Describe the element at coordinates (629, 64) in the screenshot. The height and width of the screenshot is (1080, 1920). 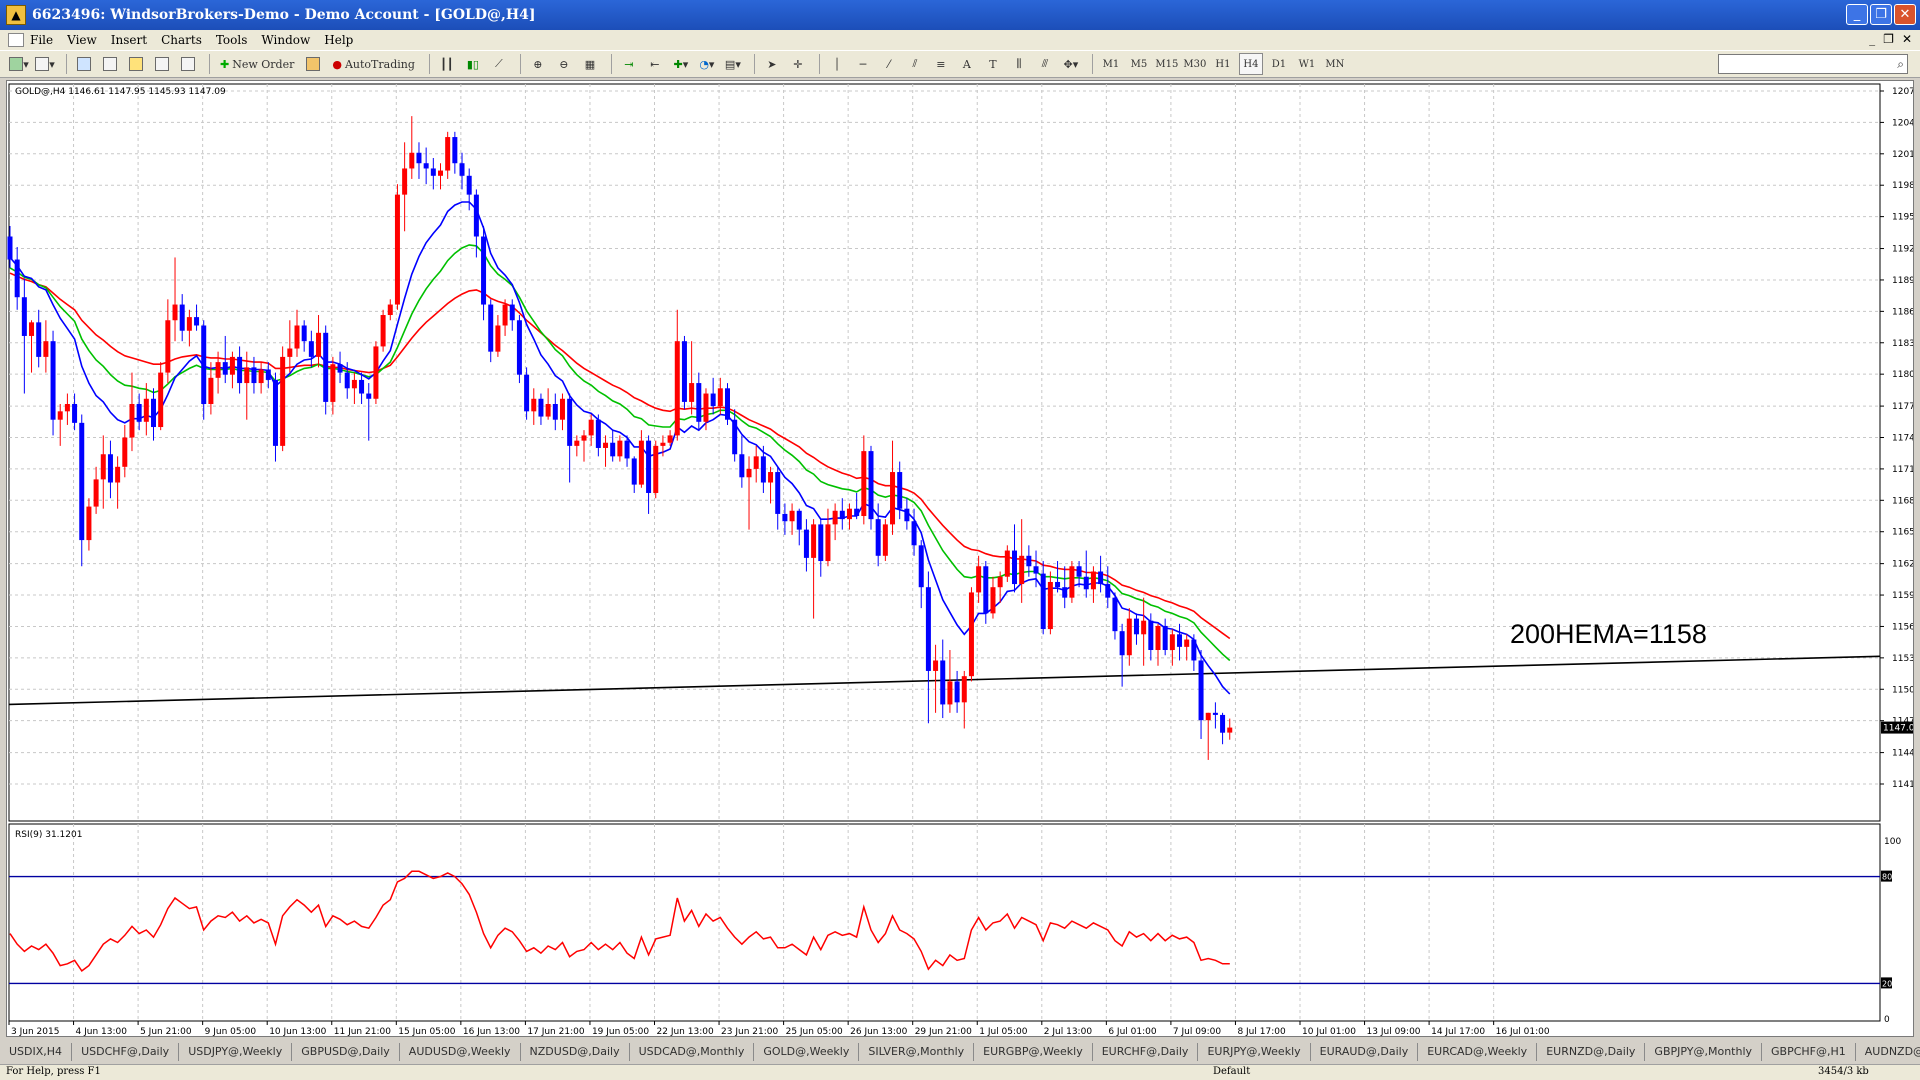
I see `autoscroll-button: ⇥` at that location.